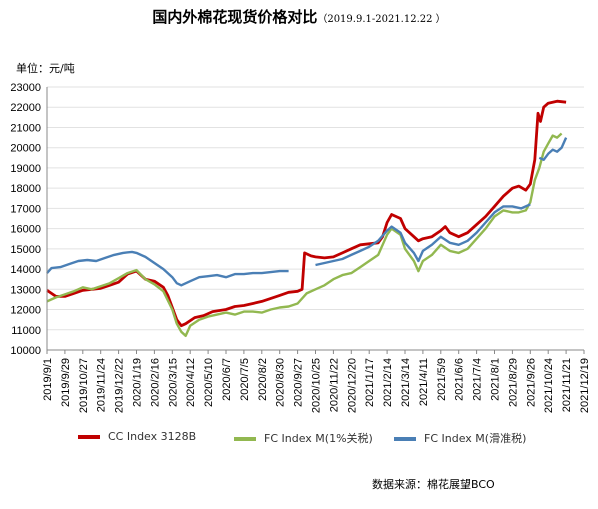 The height and width of the screenshot is (509, 598). What do you see at coordinates (25, 128) in the screenshot?
I see `y-tick-label: 21000` at bounding box center [25, 128].